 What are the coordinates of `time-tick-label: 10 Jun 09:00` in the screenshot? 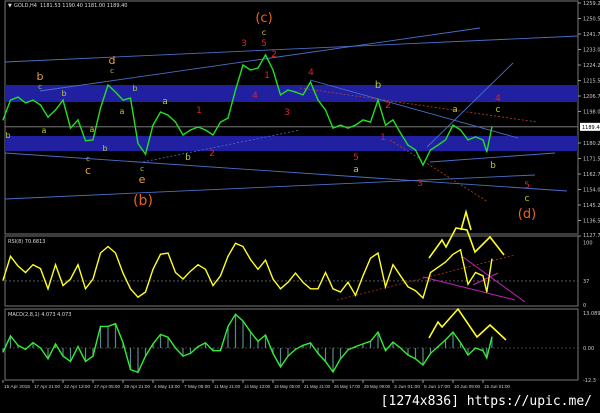 It's located at (467, 386).